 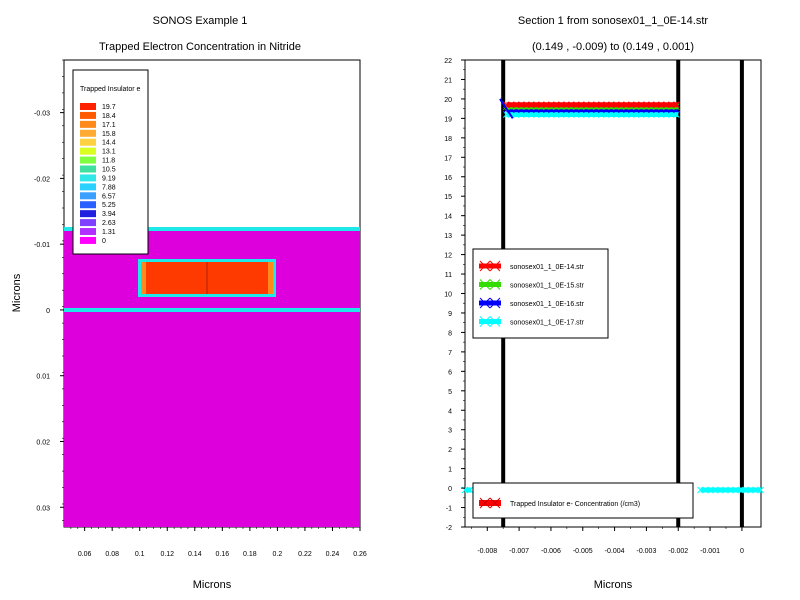 I want to click on right-y-tick-label: 1, so click(x=450, y=470).